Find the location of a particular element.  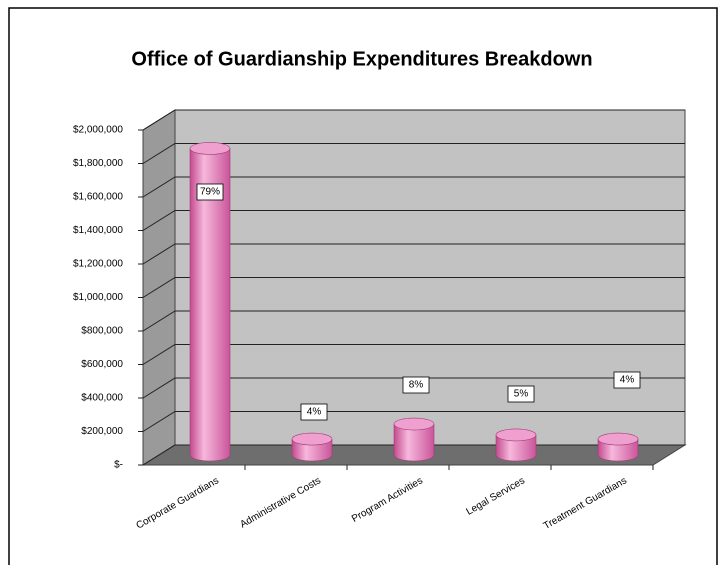

value-label: 79% is located at coordinates (210, 192).